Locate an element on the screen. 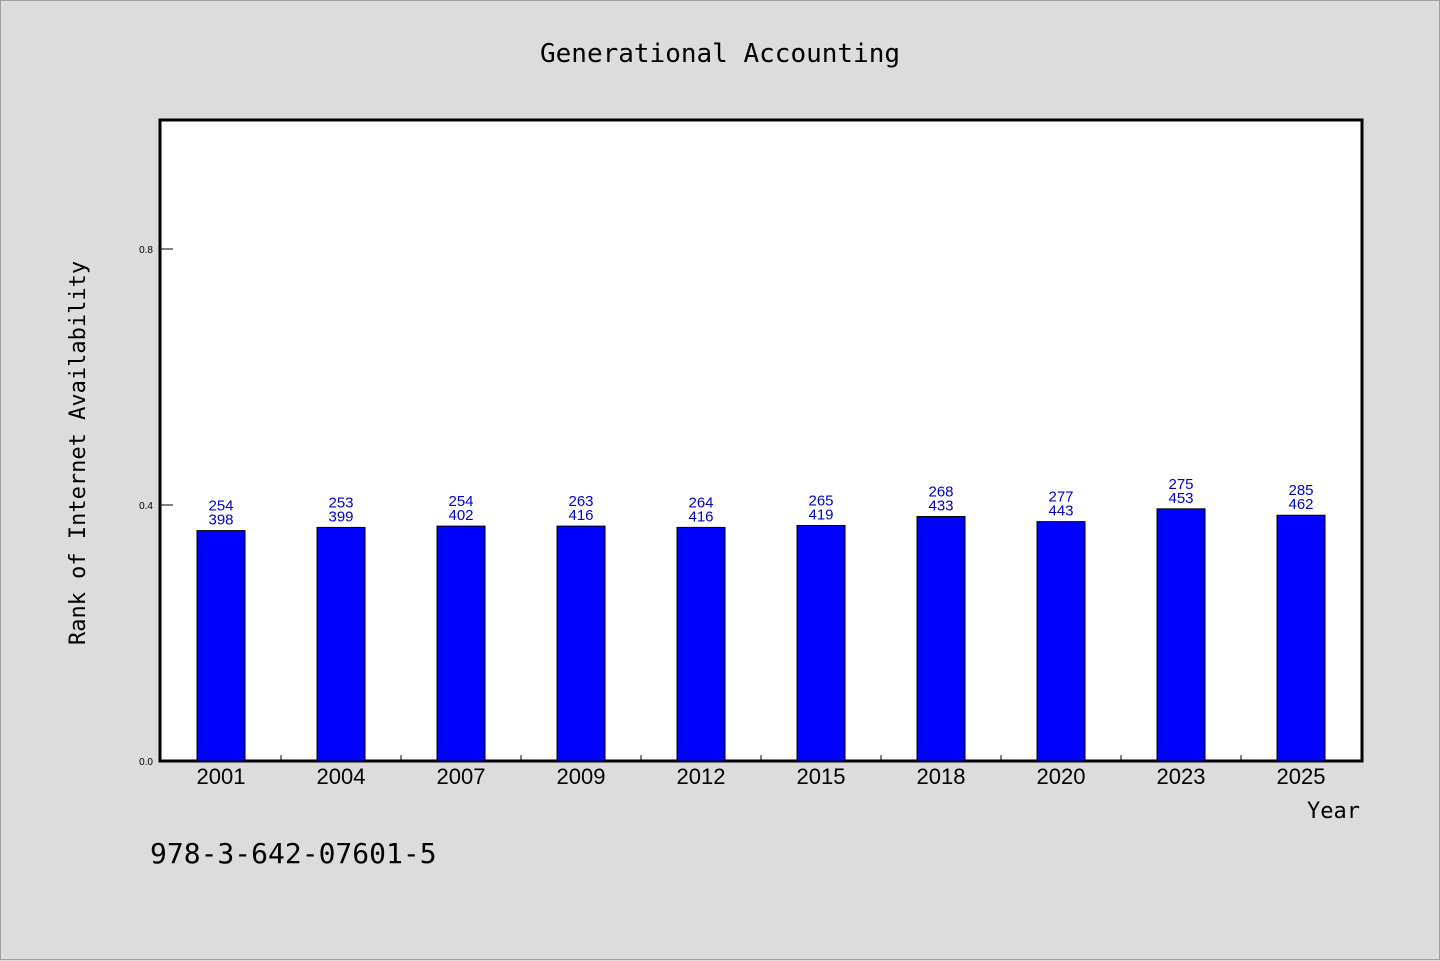 Image resolution: width=1440 pixels, height=961 pixels. bar-2004 is located at coordinates (341, 644).